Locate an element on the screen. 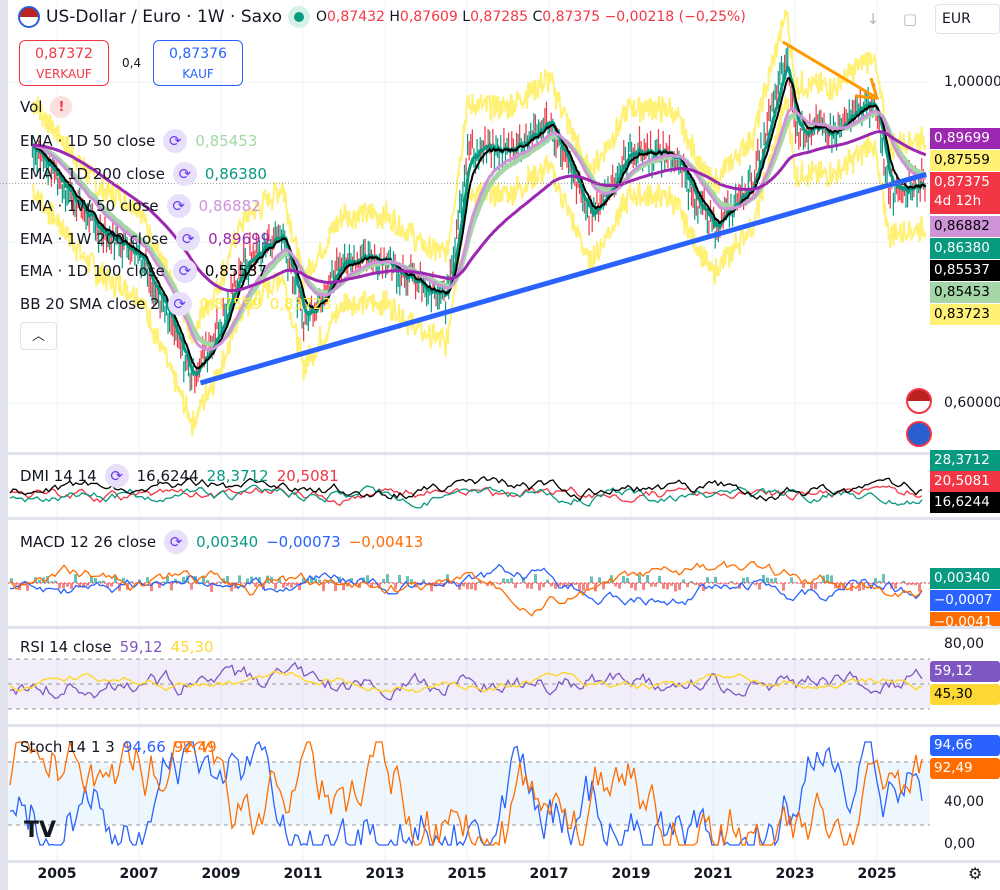  legend-label: EMA · 1W 50 close is located at coordinates (89, 206).